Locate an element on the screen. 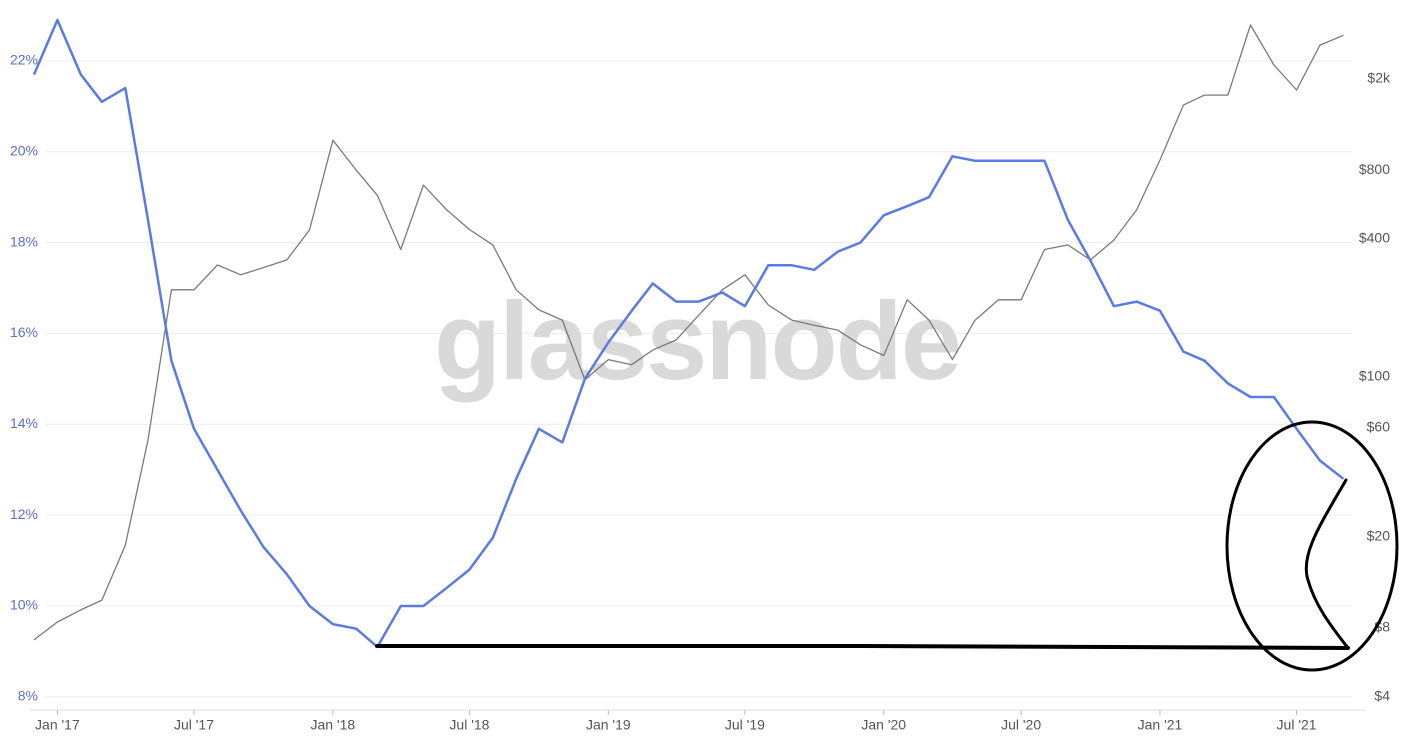  annotation-ellipse is located at coordinates (1312, 546).